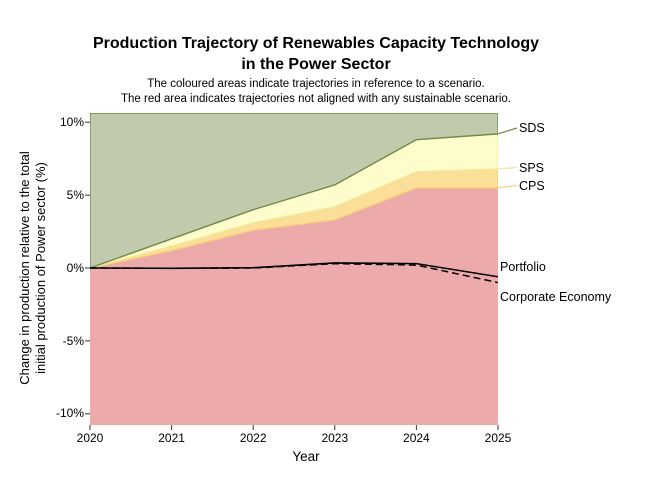 The width and height of the screenshot is (672, 480). I want to click on y-tick-label-5: 5%, so click(75, 195).